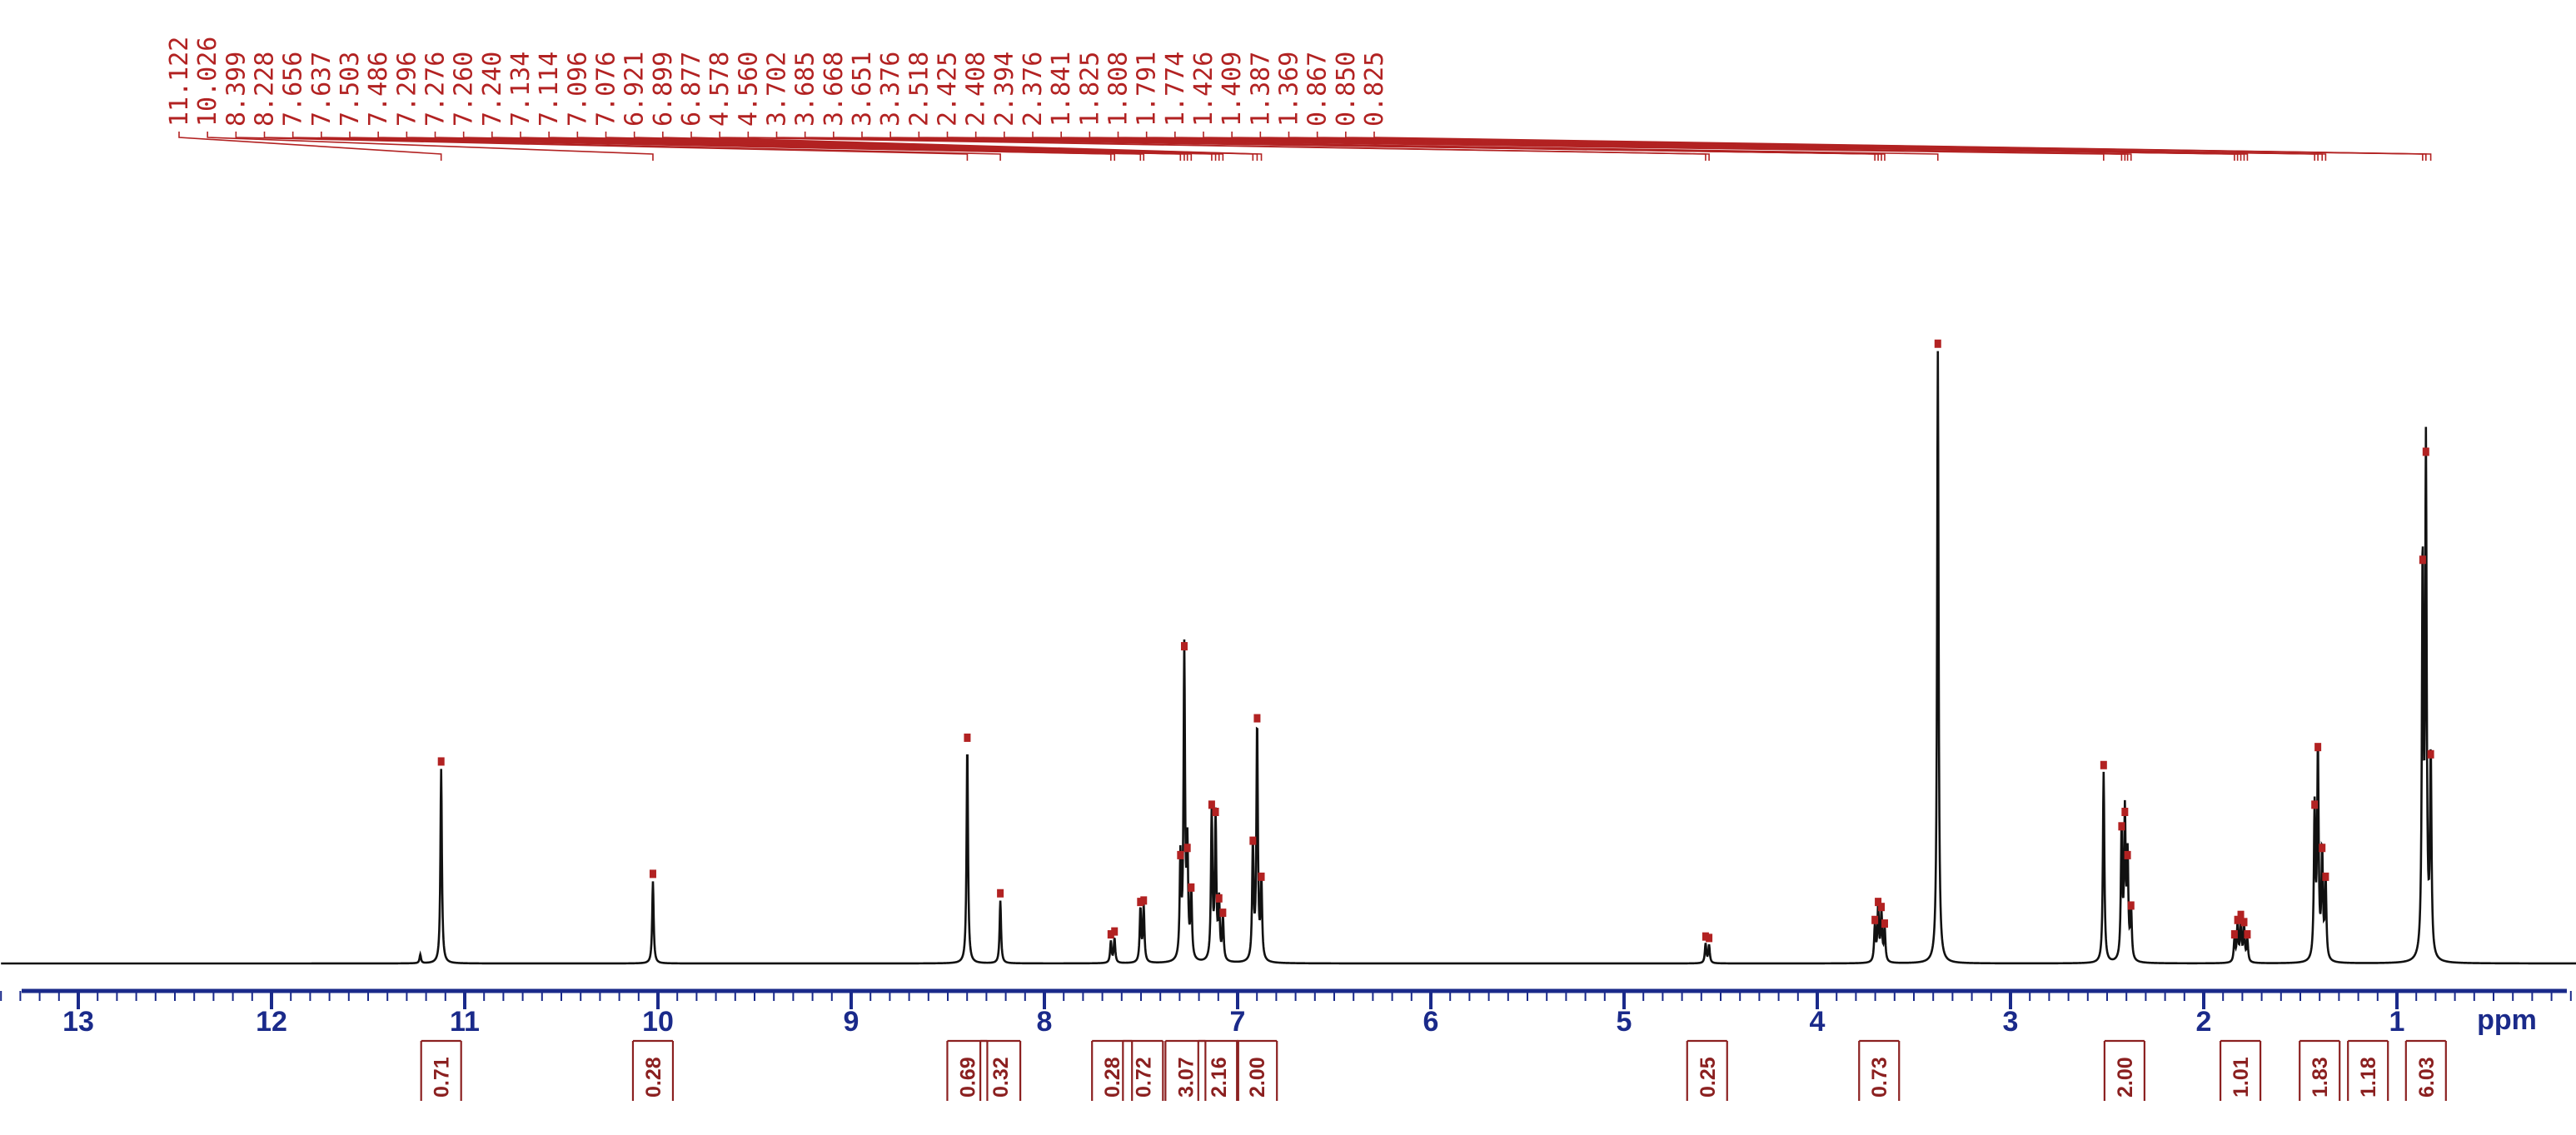  What do you see at coordinates (1818, 1022) in the screenshot?
I see `x-tick-label: 4` at bounding box center [1818, 1022].